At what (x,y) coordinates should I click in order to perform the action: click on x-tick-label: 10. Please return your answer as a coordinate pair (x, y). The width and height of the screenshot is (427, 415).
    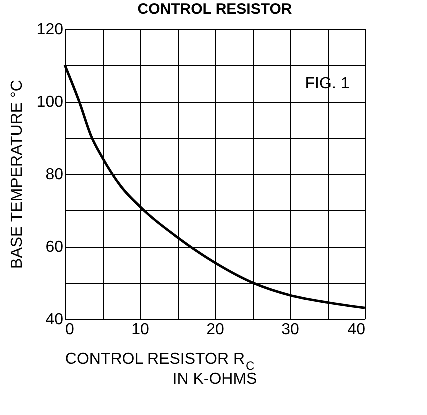
    Looking at the image, I should click on (141, 330).